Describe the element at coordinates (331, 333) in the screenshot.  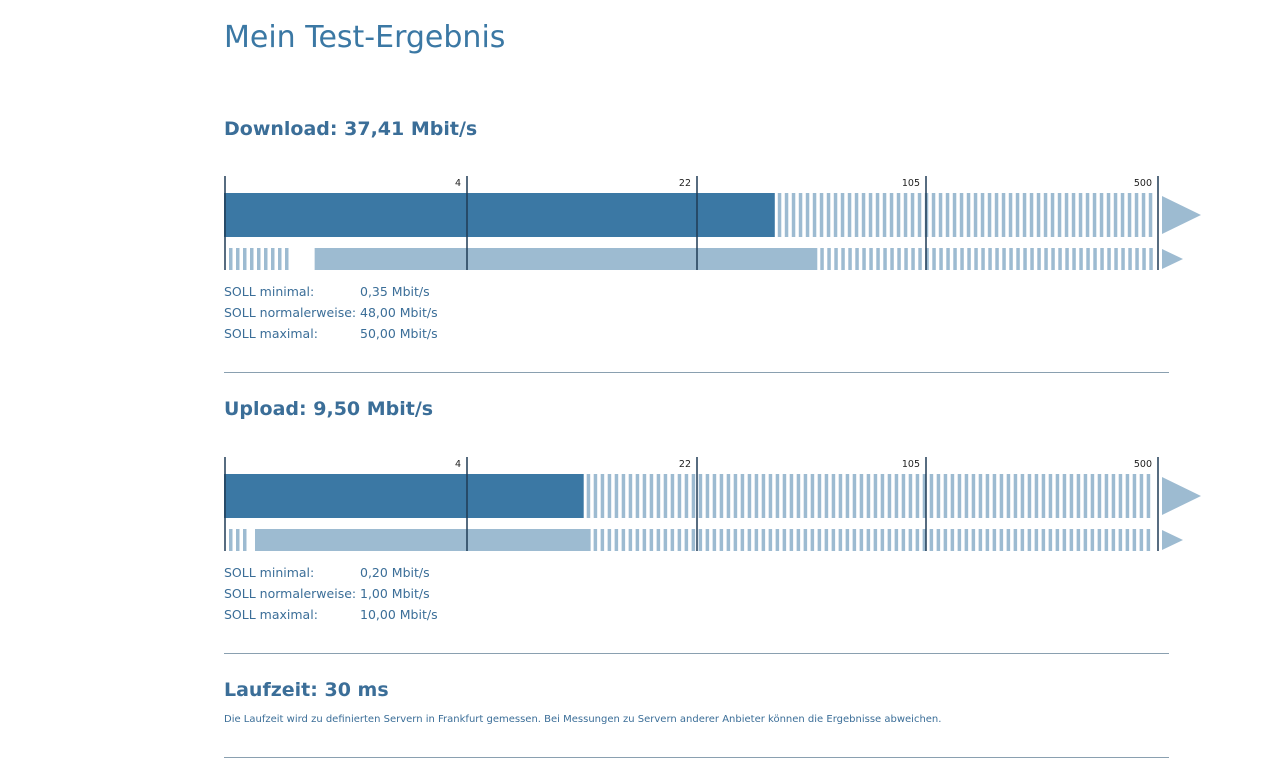
I see `soll-row-max: SOLL maximal: 50,00 Mbit/s` at that location.